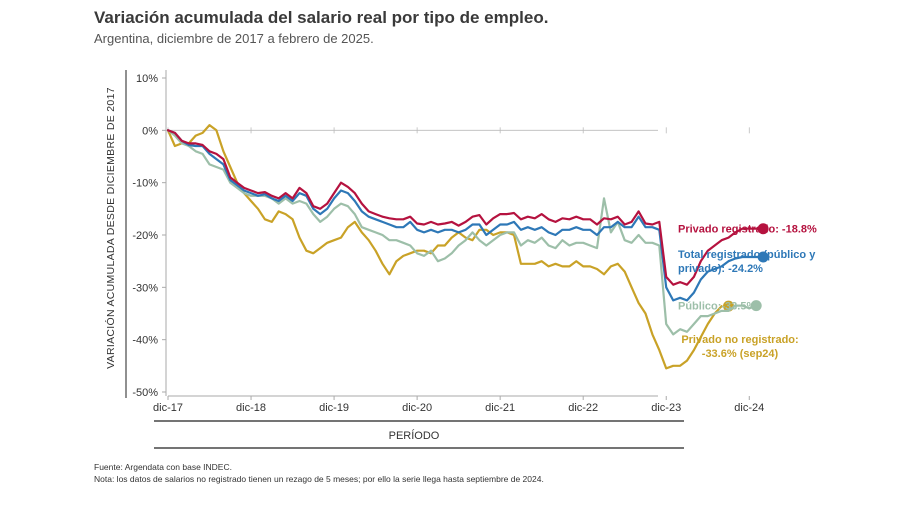  I want to click on x-tick-label: dic-18, so click(251, 408).